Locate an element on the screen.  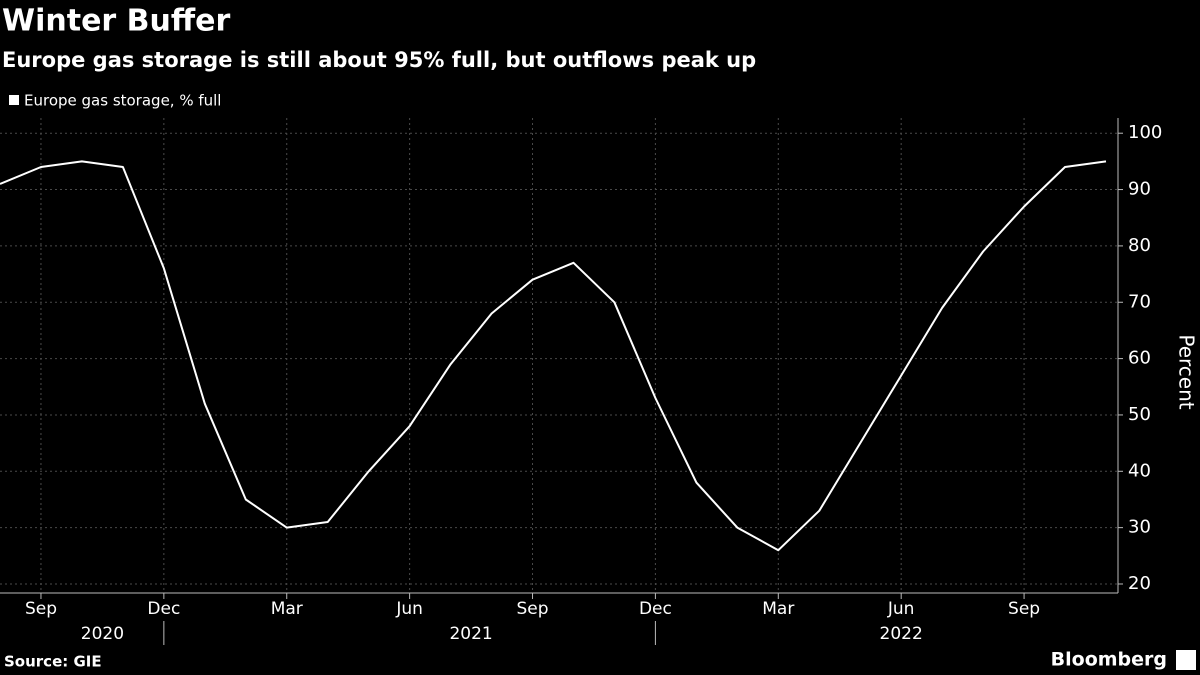
y-tick-label: 50 is located at coordinates (1139, 414).